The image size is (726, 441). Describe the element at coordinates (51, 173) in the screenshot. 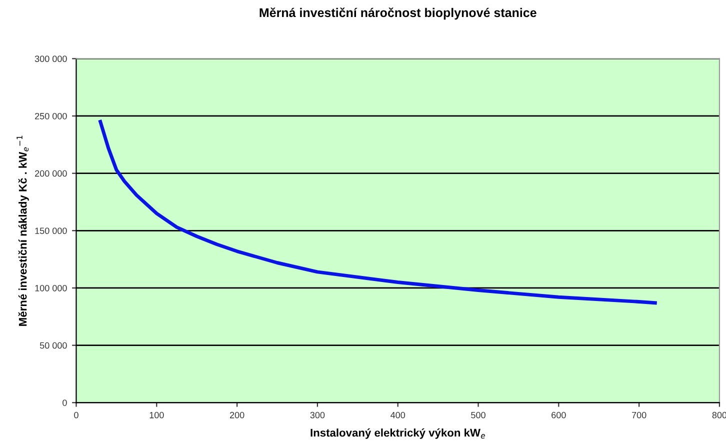

I see `y-tick-label: 200 000` at that location.